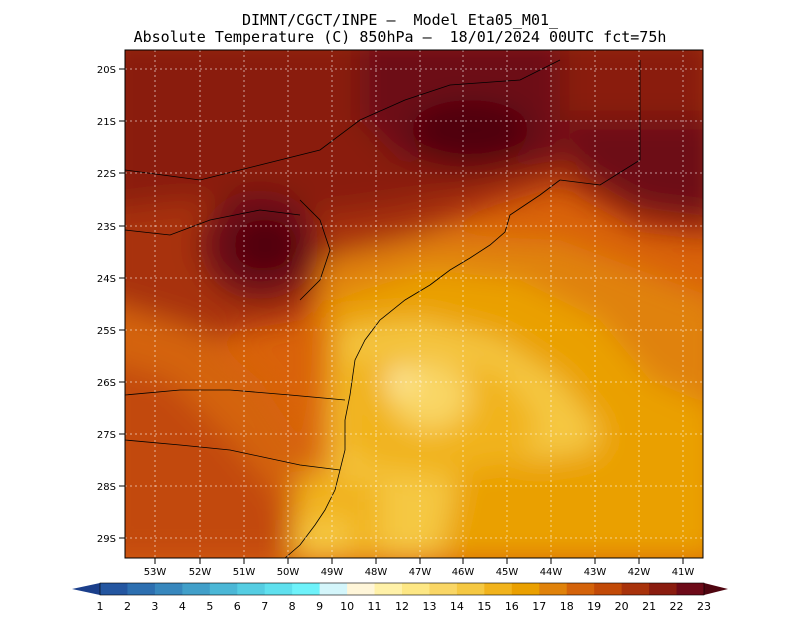 The image size is (800, 618). Describe the element at coordinates (704, 606) in the screenshot. I see `colorbar-label: 23` at that location.